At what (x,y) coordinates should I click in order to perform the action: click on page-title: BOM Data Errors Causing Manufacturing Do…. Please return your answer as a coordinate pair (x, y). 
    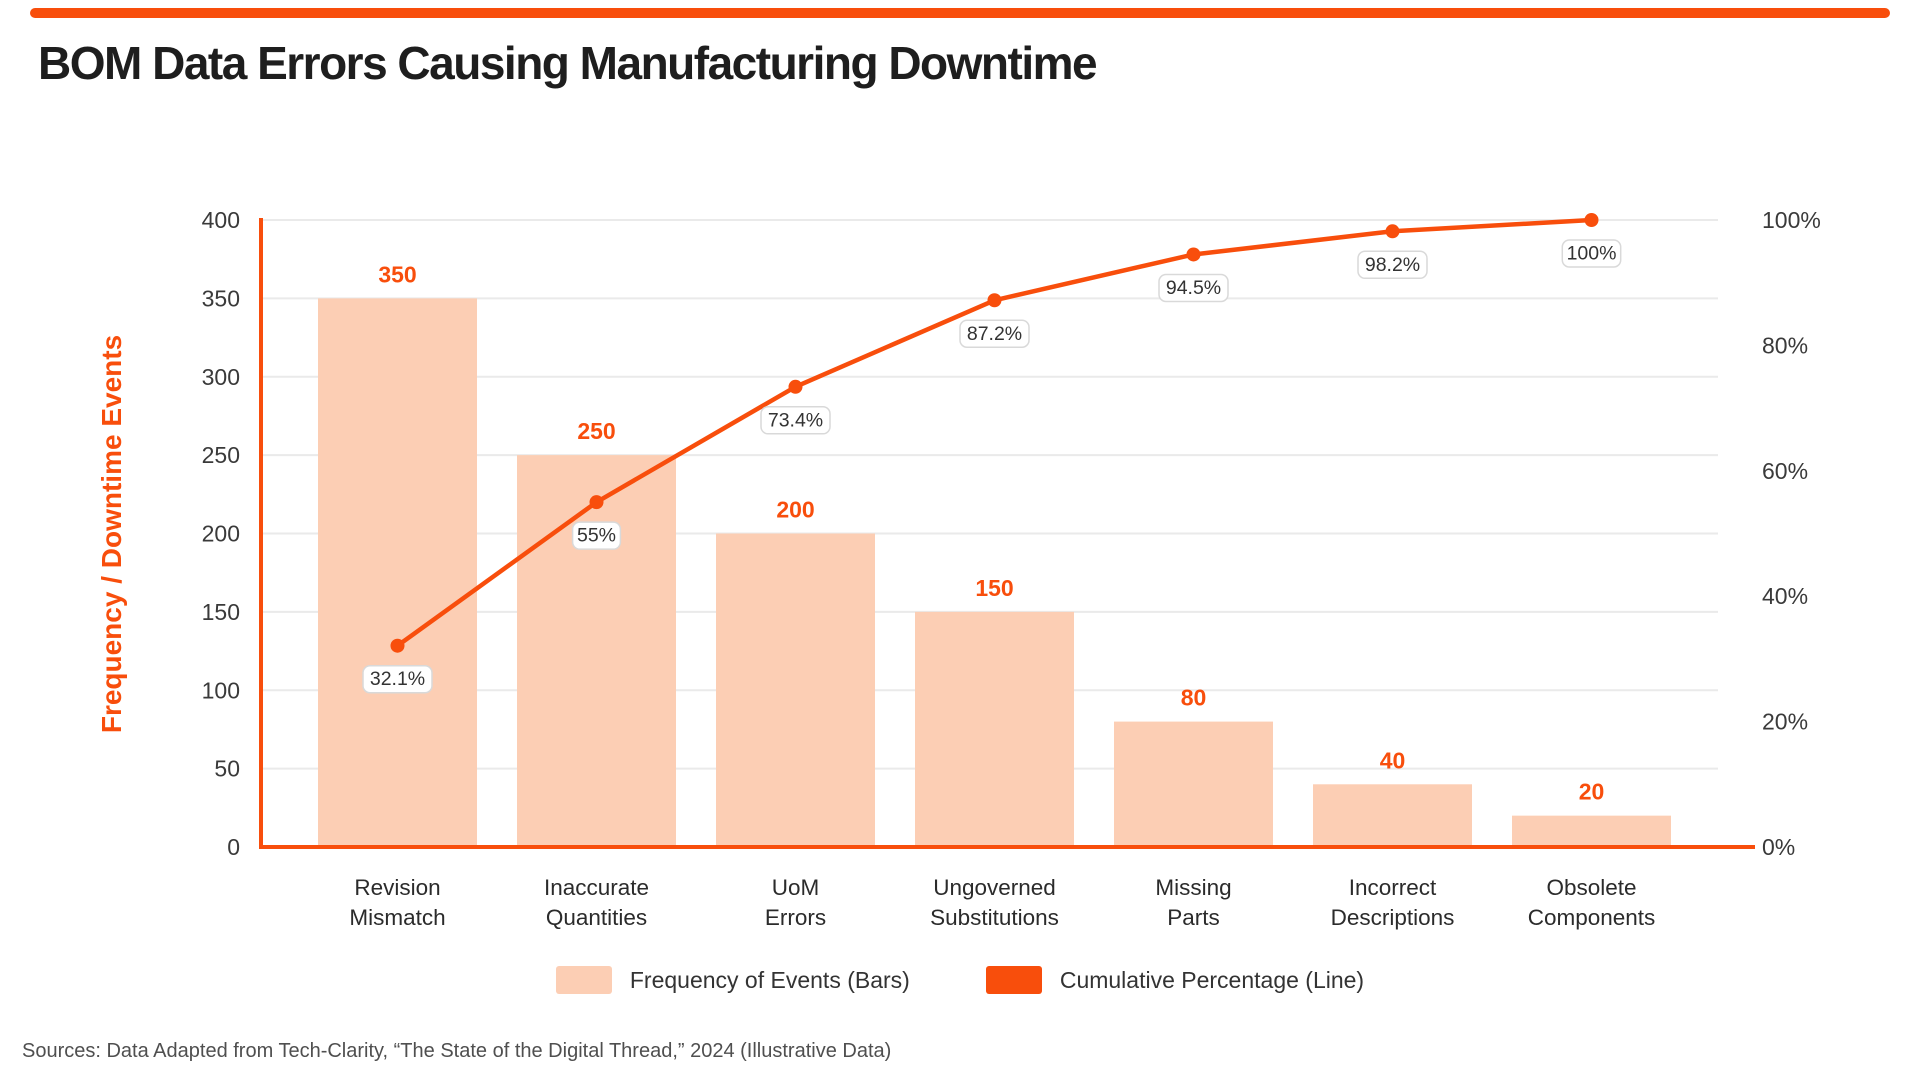
    Looking at the image, I should click on (568, 63).